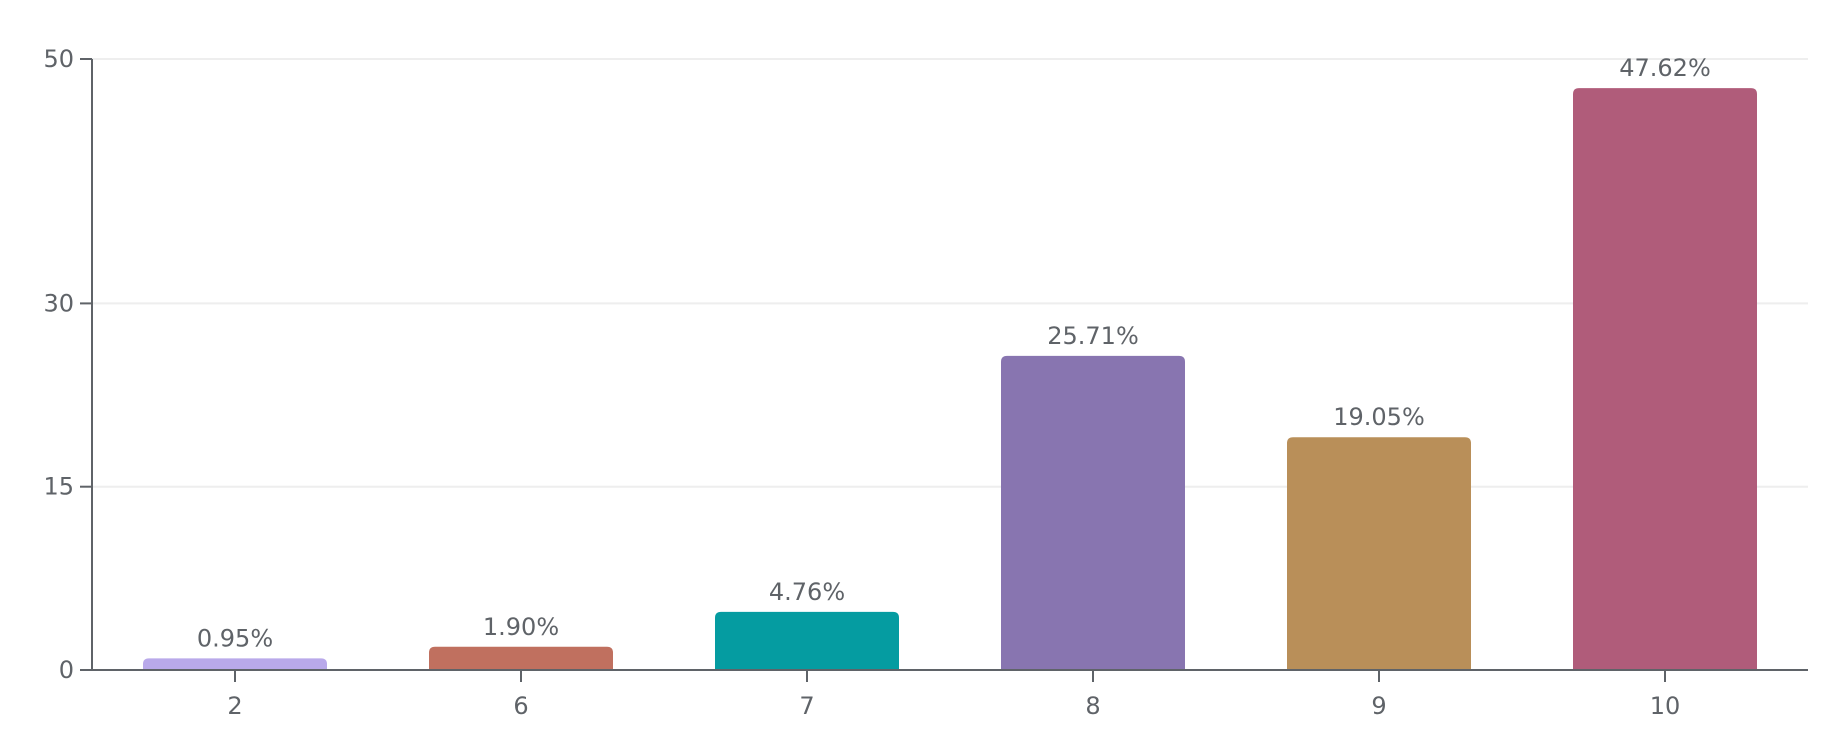 This screenshot has height=730, width=1832. I want to click on x-tick-label-8: 8, so click(1092, 706).